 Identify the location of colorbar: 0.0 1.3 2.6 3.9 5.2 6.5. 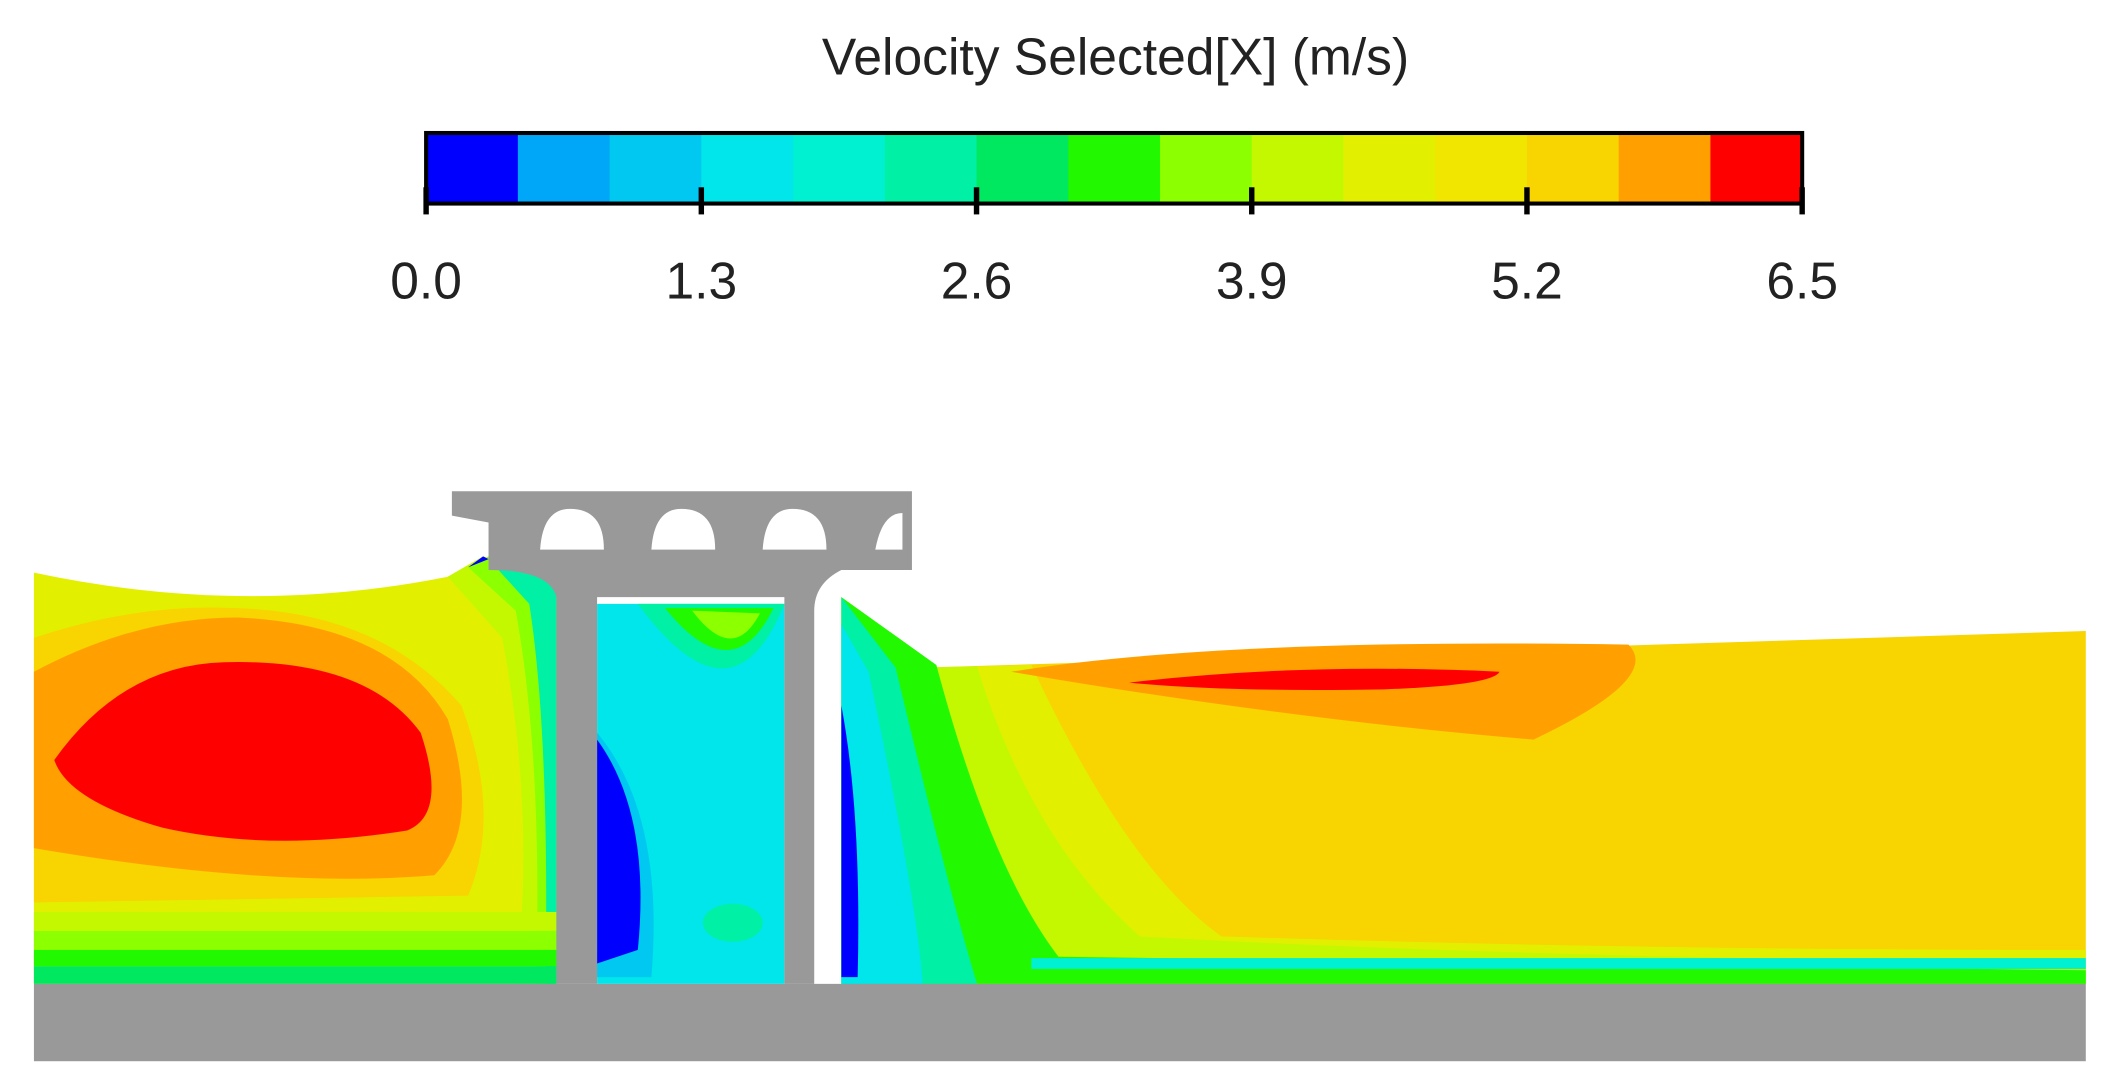
(1114, 220).